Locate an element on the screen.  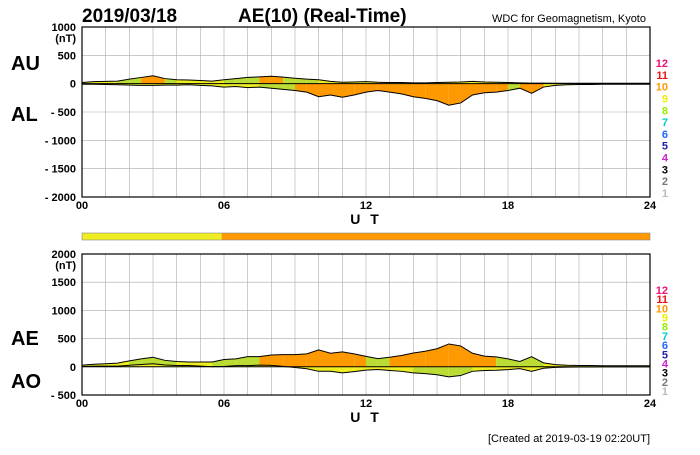
scale-level-10: 10 is located at coordinates (662, 88).